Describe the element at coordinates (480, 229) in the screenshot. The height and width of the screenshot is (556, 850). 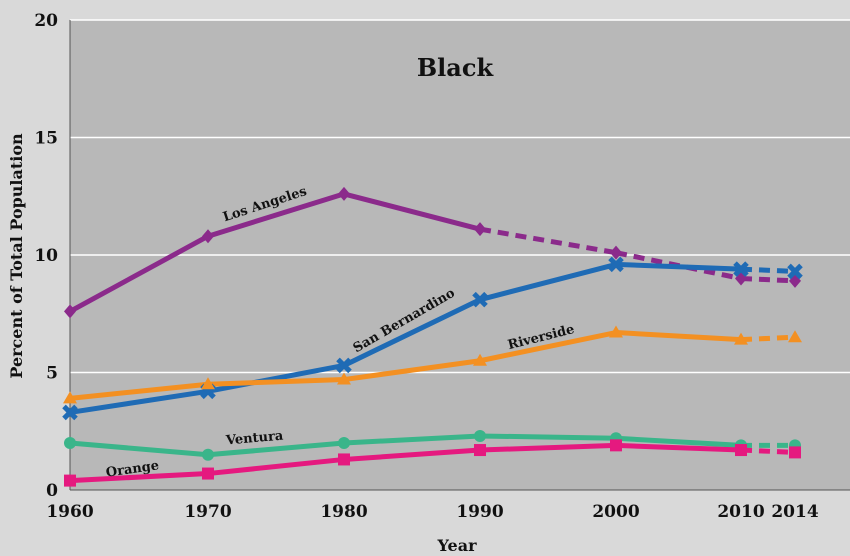
I see `data-point-los-angeles-1990` at that location.